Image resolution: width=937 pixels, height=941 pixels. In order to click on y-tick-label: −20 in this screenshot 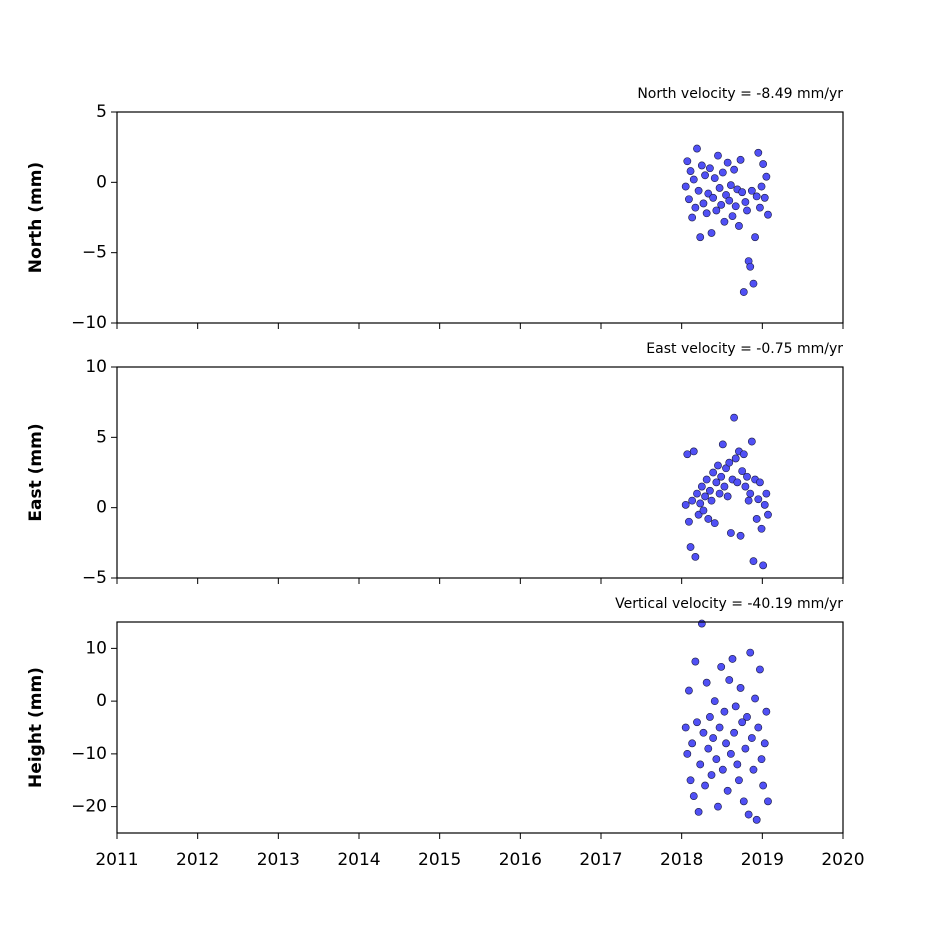, I will do `click(89, 807)`.